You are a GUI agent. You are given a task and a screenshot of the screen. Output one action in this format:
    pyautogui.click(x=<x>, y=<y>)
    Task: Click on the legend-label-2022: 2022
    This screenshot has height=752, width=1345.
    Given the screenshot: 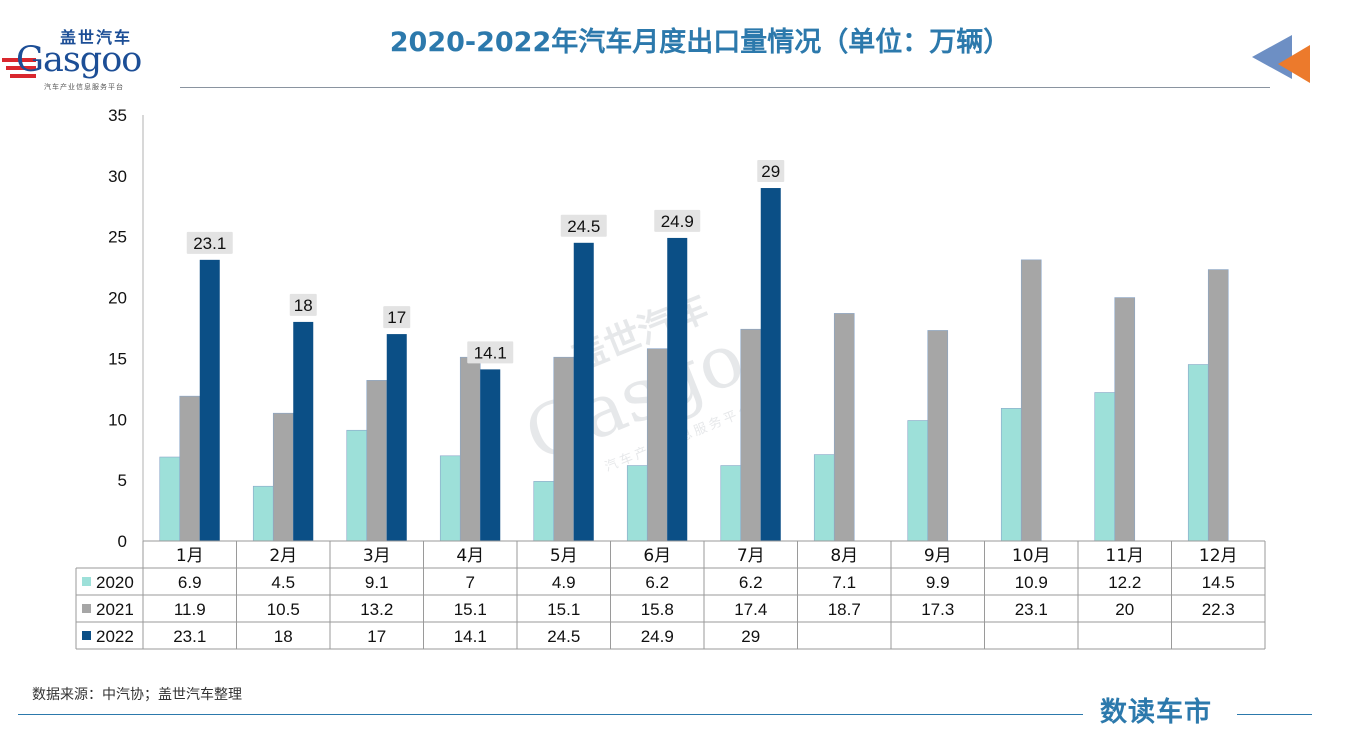 What is the action you would take?
    pyautogui.click(x=115, y=636)
    